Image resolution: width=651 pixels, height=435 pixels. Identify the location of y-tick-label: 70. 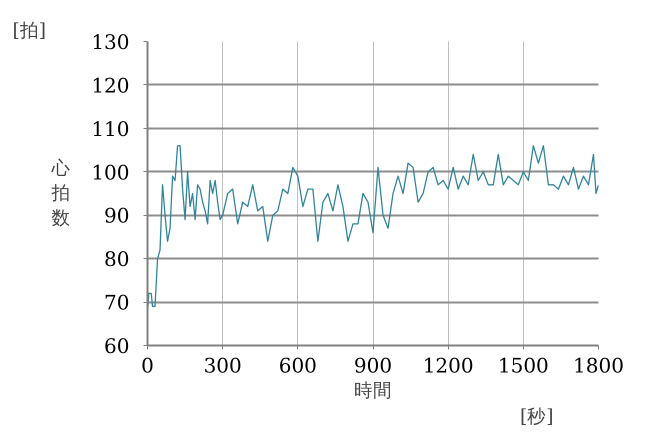
(117, 302).